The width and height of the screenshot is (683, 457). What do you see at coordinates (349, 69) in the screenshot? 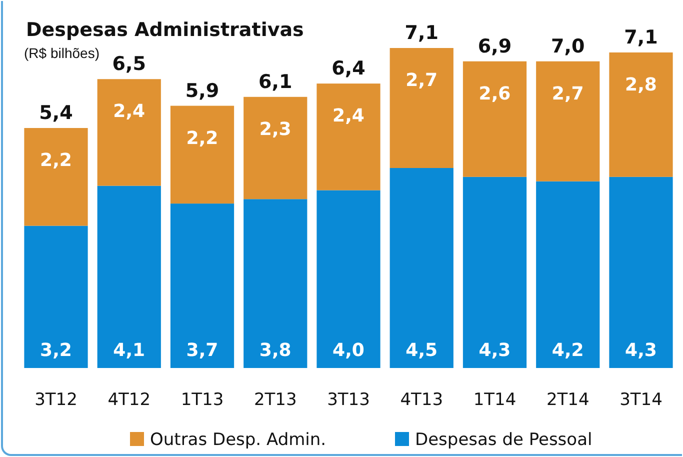
I see `total-label: 6,4` at bounding box center [349, 69].